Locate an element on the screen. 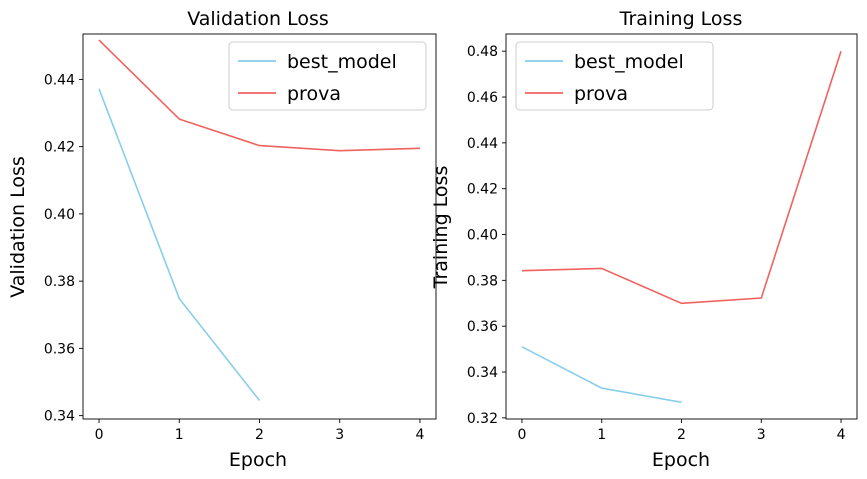  y-tick-label: 0.48 is located at coordinates (482, 52).